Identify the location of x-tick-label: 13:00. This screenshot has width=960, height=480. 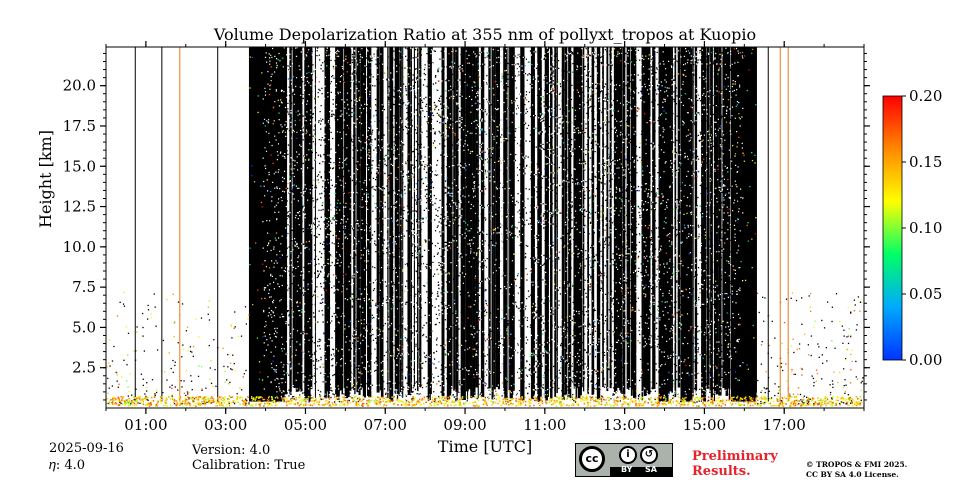
(624, 425).